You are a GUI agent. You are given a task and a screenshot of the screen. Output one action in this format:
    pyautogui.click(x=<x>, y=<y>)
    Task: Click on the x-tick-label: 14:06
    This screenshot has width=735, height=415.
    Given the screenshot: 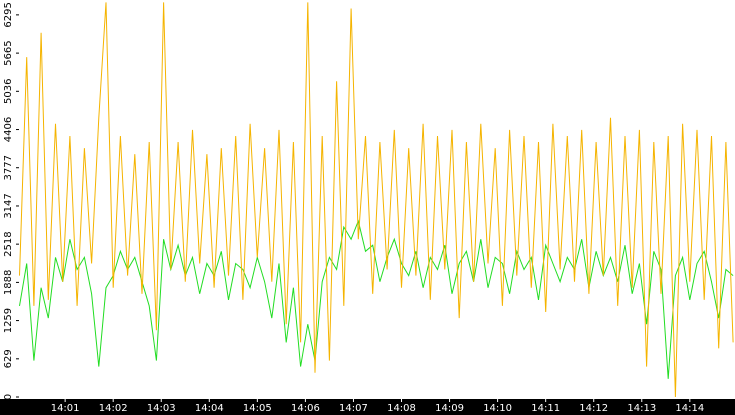 What is the action you would take?
    pyautogui.click(x=305, y=408)
    